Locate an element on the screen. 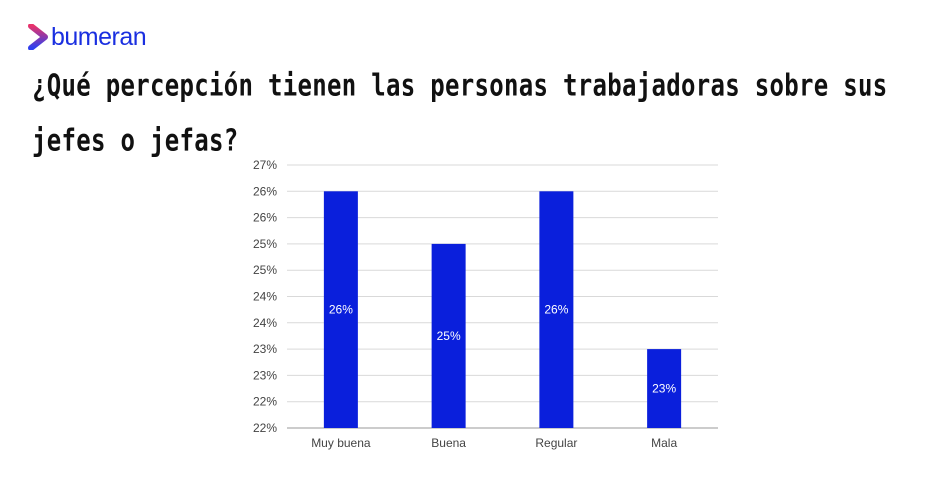 This screenshot has height=477, width=936. data-label: 23% is located at coordinates (664, 389).